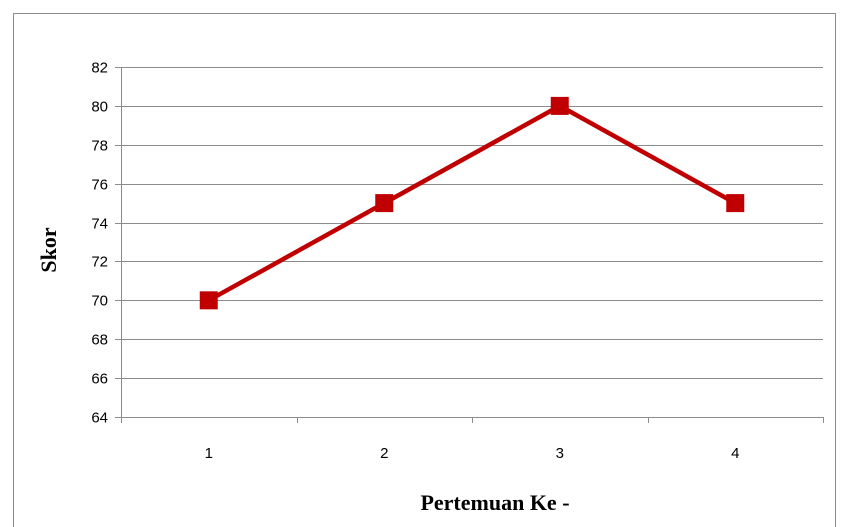 This screenshot has width=851, height=527. What do you see at coordinates (48, 249) in the screenshot?
I see `y-axis-title: Skor` at bounding box center [48, 249].